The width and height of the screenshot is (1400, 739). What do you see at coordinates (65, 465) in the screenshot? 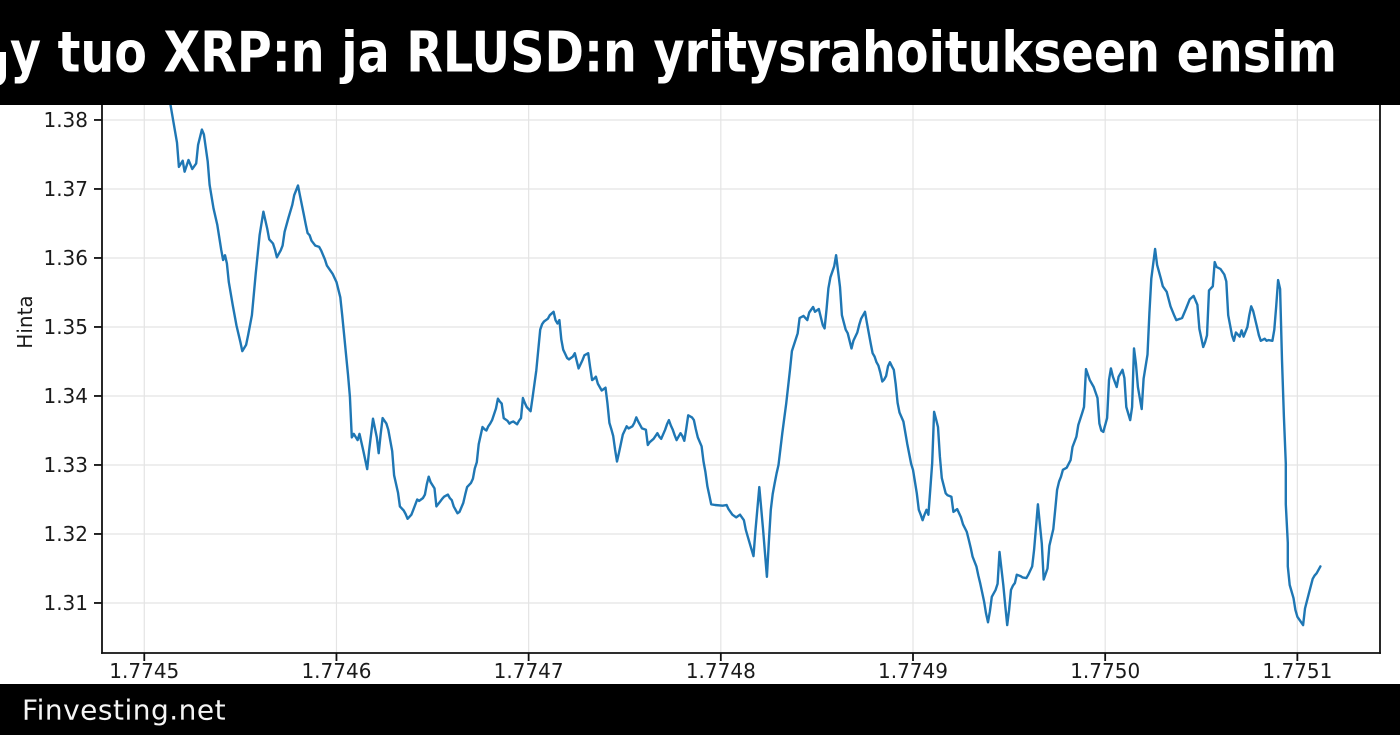
I see `y-tick-label: 1.33` at bounding box center [65, 465].